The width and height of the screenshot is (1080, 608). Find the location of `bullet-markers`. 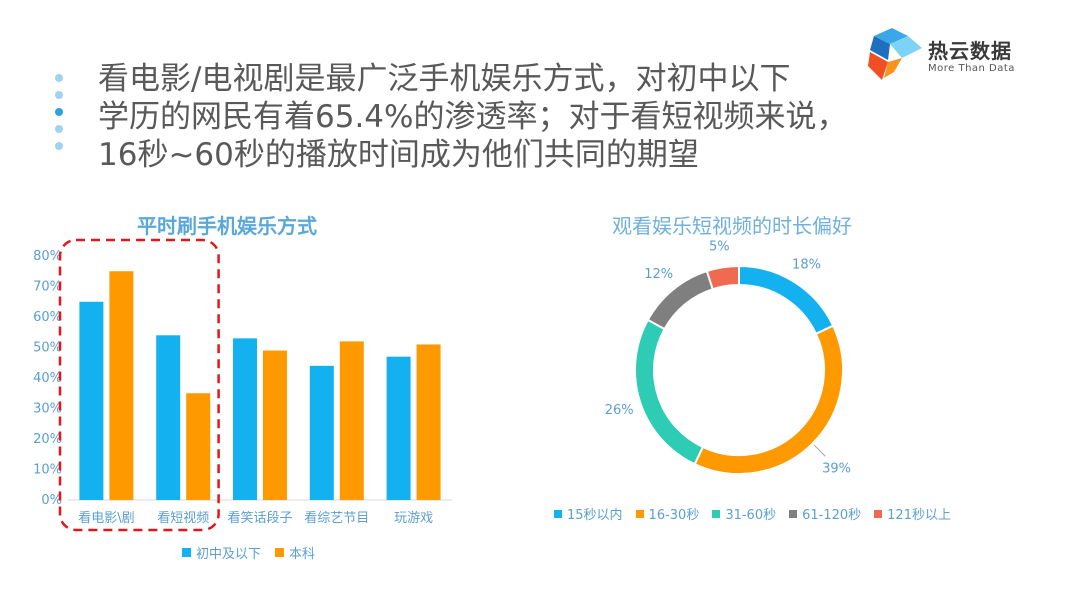

bullet-markers is located at coordinates (59, 116).